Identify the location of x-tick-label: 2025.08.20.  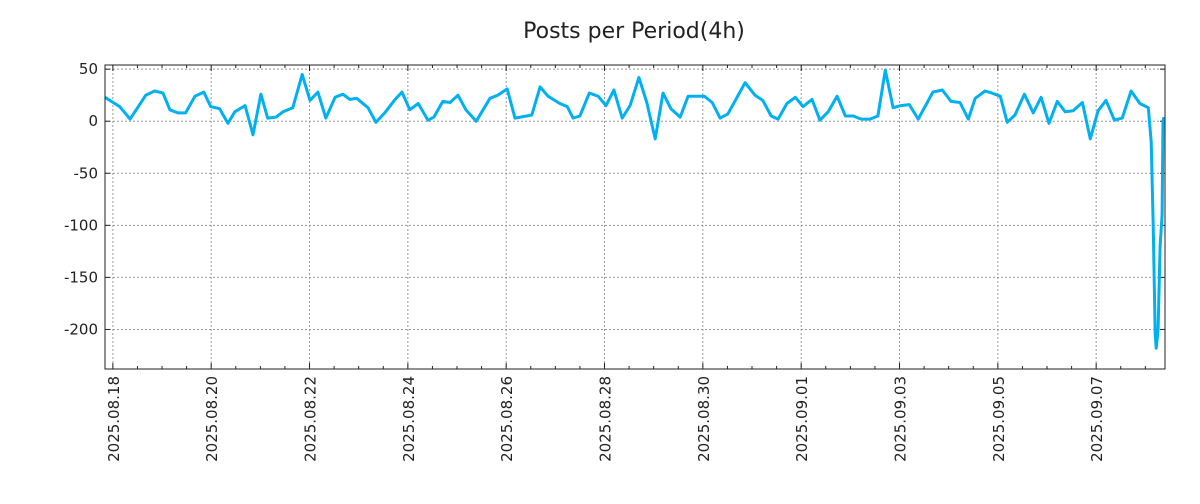
(212, 419).